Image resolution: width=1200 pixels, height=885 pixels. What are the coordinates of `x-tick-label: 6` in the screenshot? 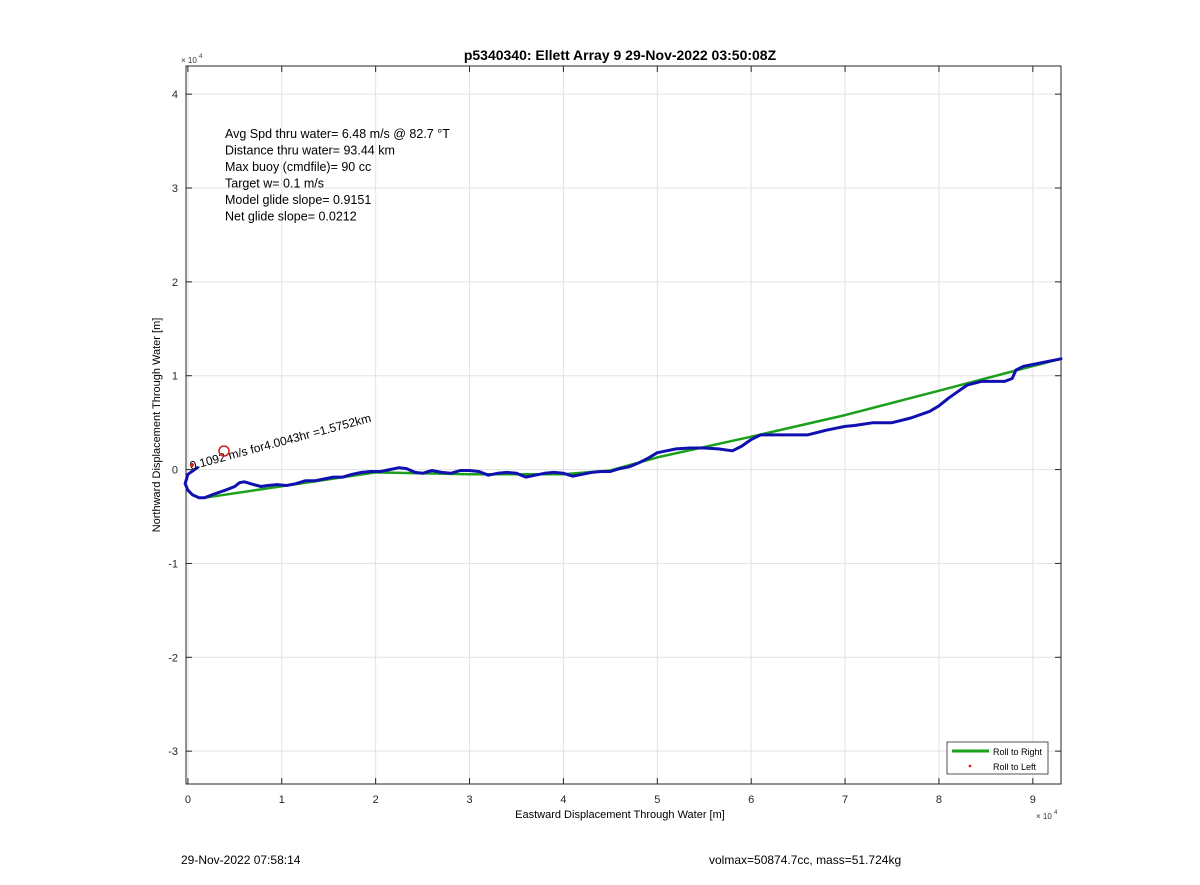 It's located at (751, 800).